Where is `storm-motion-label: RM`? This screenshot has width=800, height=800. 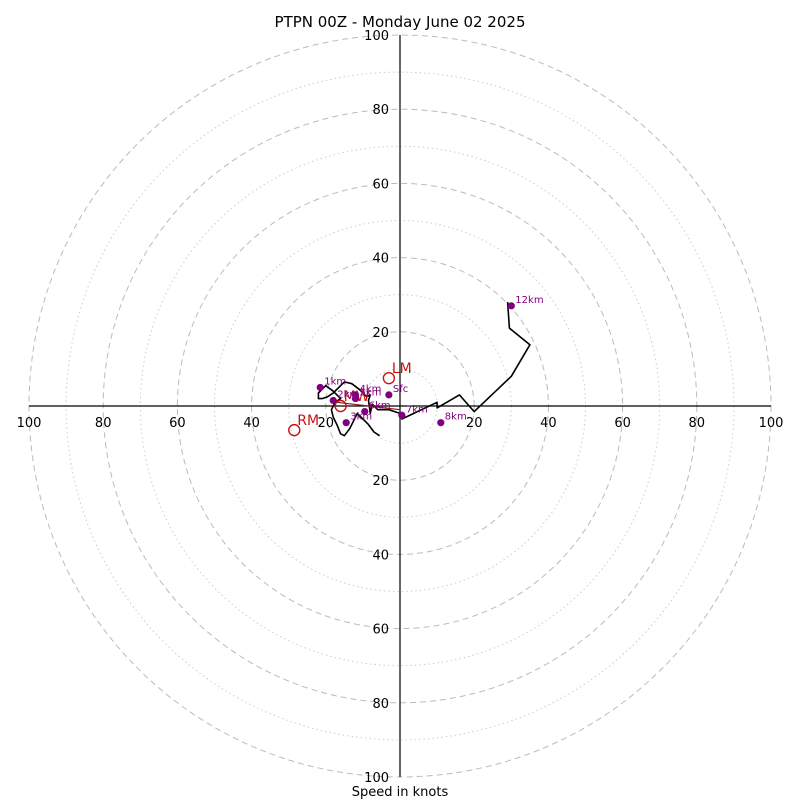
storm-motion-label: RM is located at coordinates (308, 421).